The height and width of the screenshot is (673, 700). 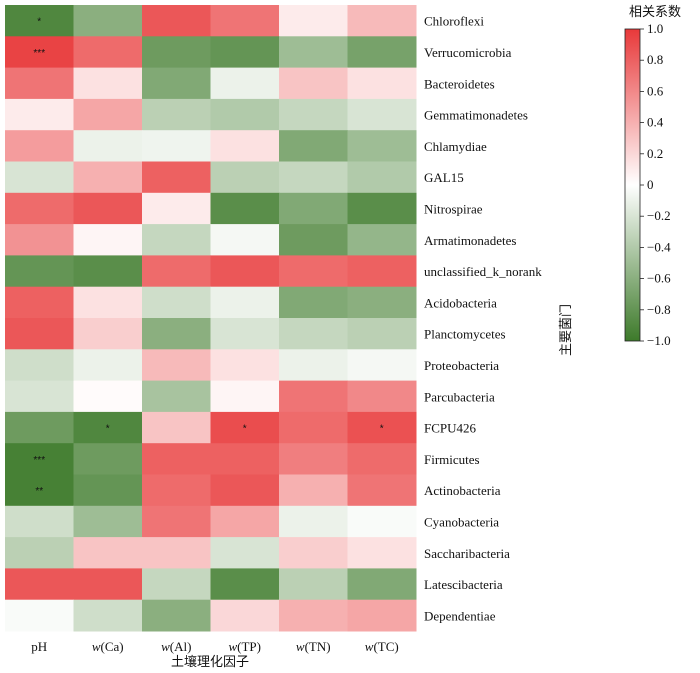 What do you see at coordinates (655, 122) in the screenshot?
I see `colorbar-tick-label: 0.4` at bounding box center [655, 122].